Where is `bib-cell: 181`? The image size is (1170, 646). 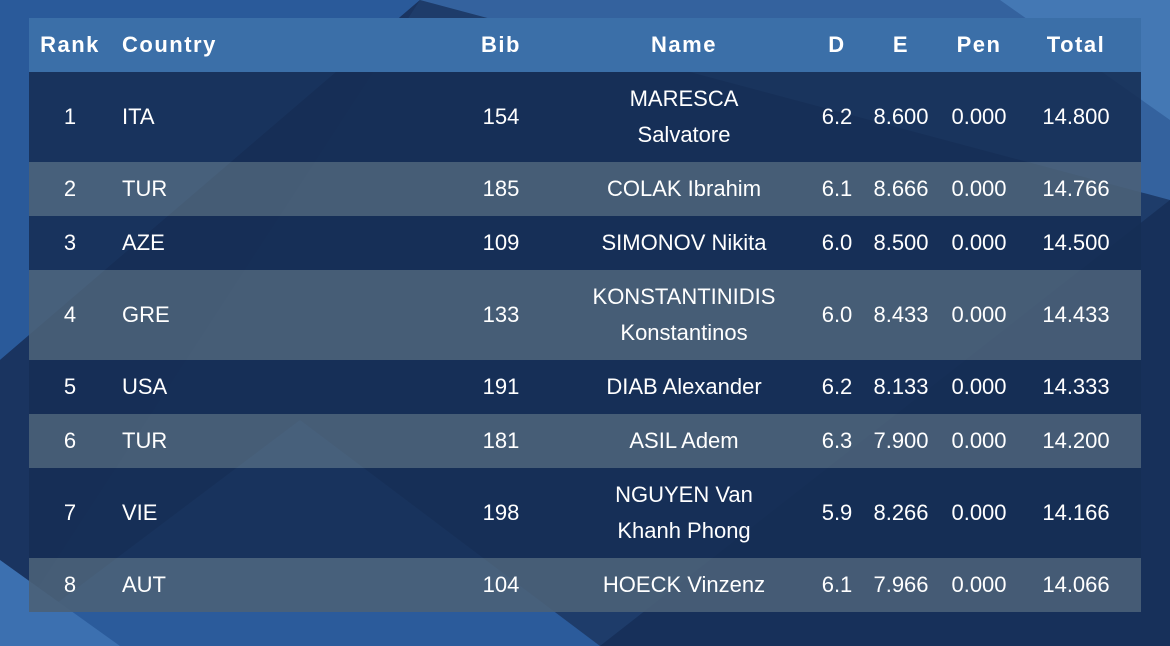 bib-cell: 181 is located at coordinates (501, 440).